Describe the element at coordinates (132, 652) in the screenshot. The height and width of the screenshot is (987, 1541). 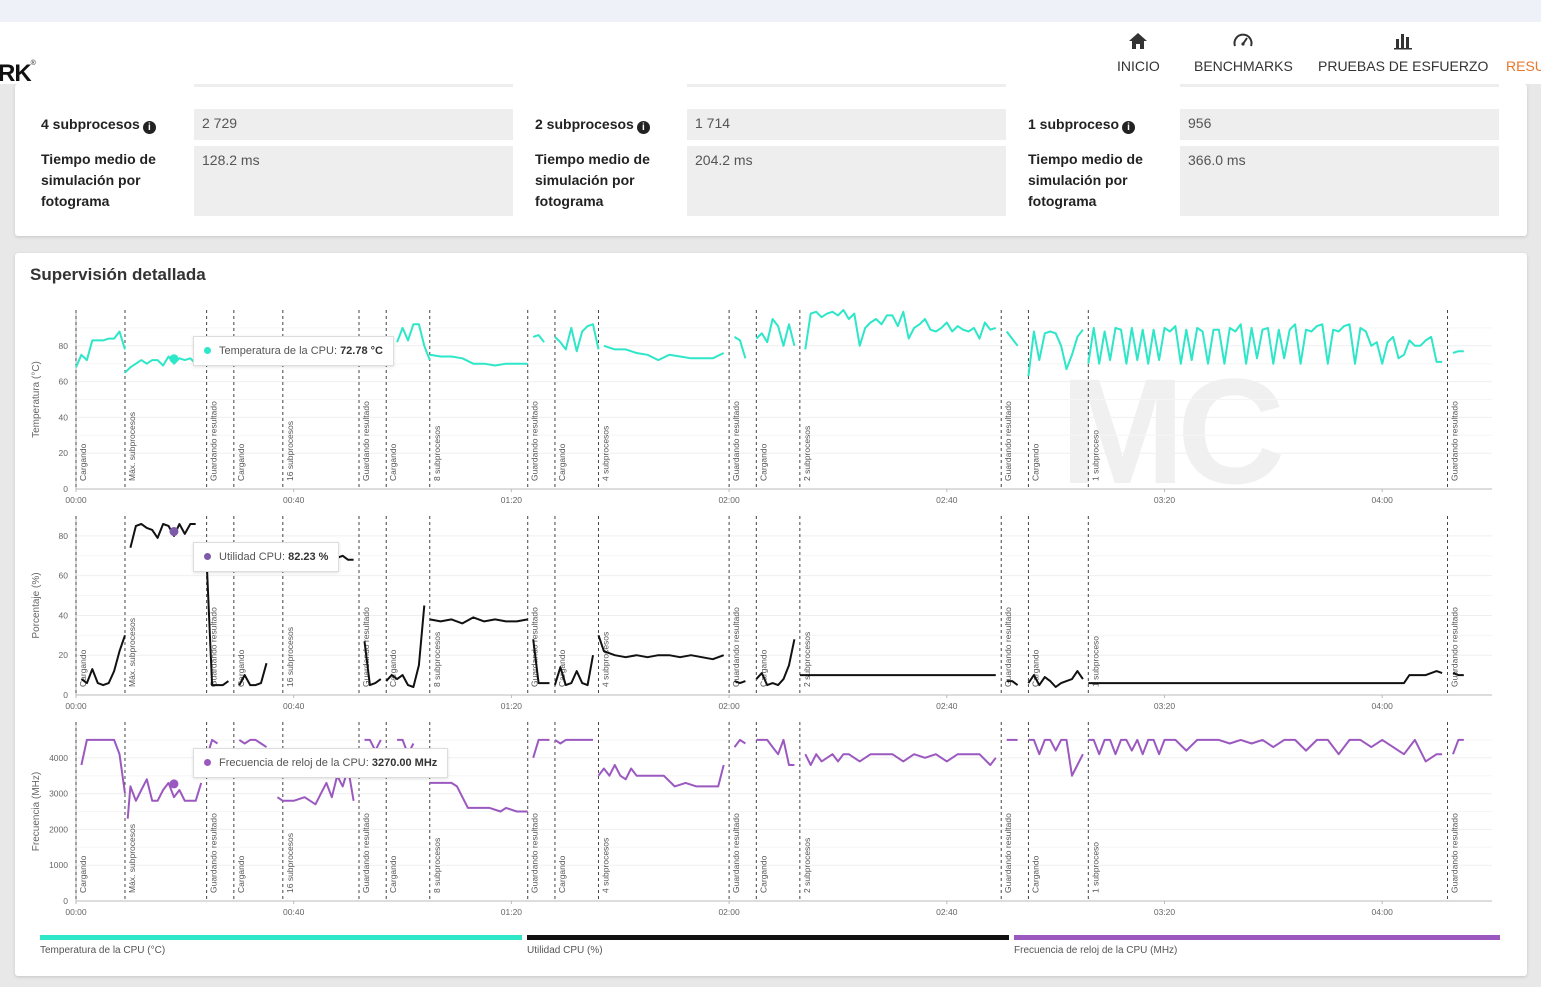
I see `phase-marker-label: Máx. subprocesos` at that location.